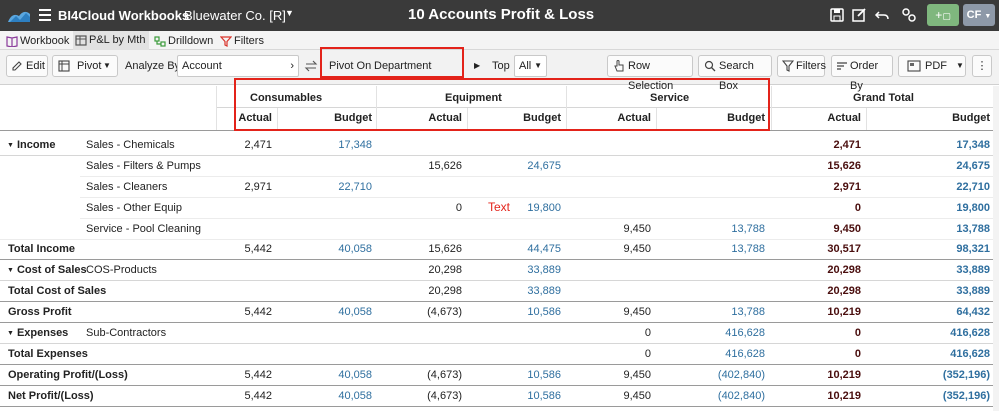 This screenshot has width=999, height=411. Describe the element at coordinates (670, 98) in the screenshot. I see `group-header-service: Service` at that location.